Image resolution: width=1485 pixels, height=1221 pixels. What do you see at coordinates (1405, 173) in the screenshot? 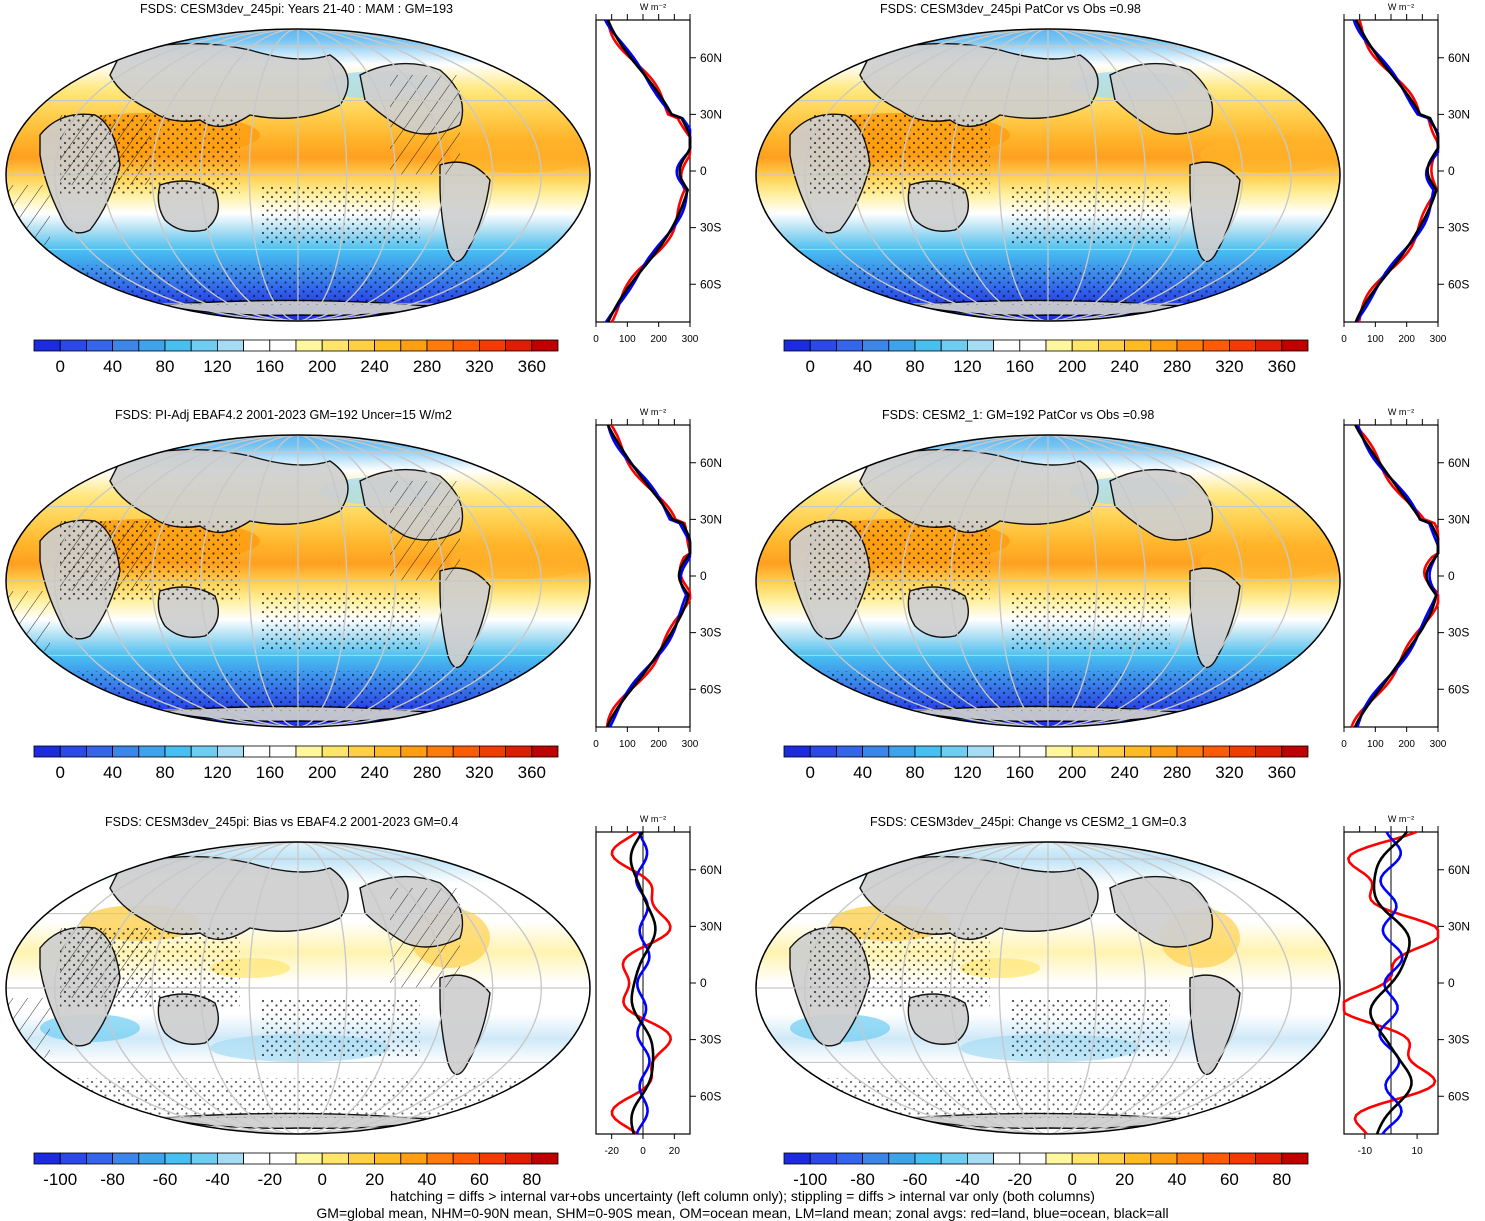
I see `zonal-plot-2: W m⁻² 60N 30N 0 30S 60S 0 100 200 300` at bounding box center [1405, 173].